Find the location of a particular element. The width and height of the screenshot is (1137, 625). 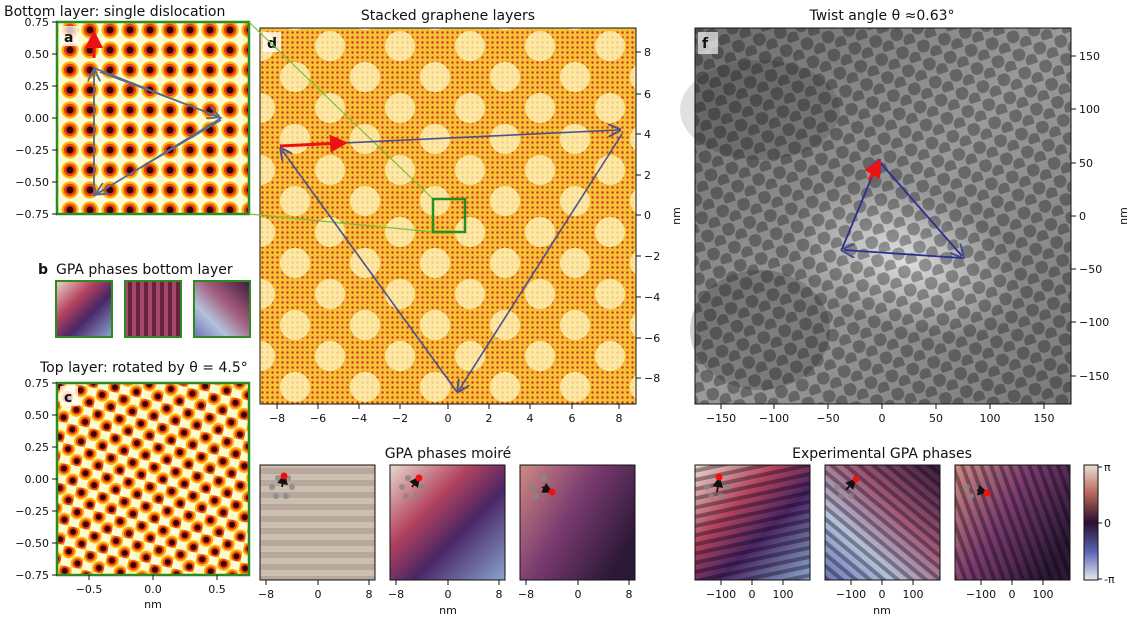

panel-letter: b is located at coordinates (43, 270).